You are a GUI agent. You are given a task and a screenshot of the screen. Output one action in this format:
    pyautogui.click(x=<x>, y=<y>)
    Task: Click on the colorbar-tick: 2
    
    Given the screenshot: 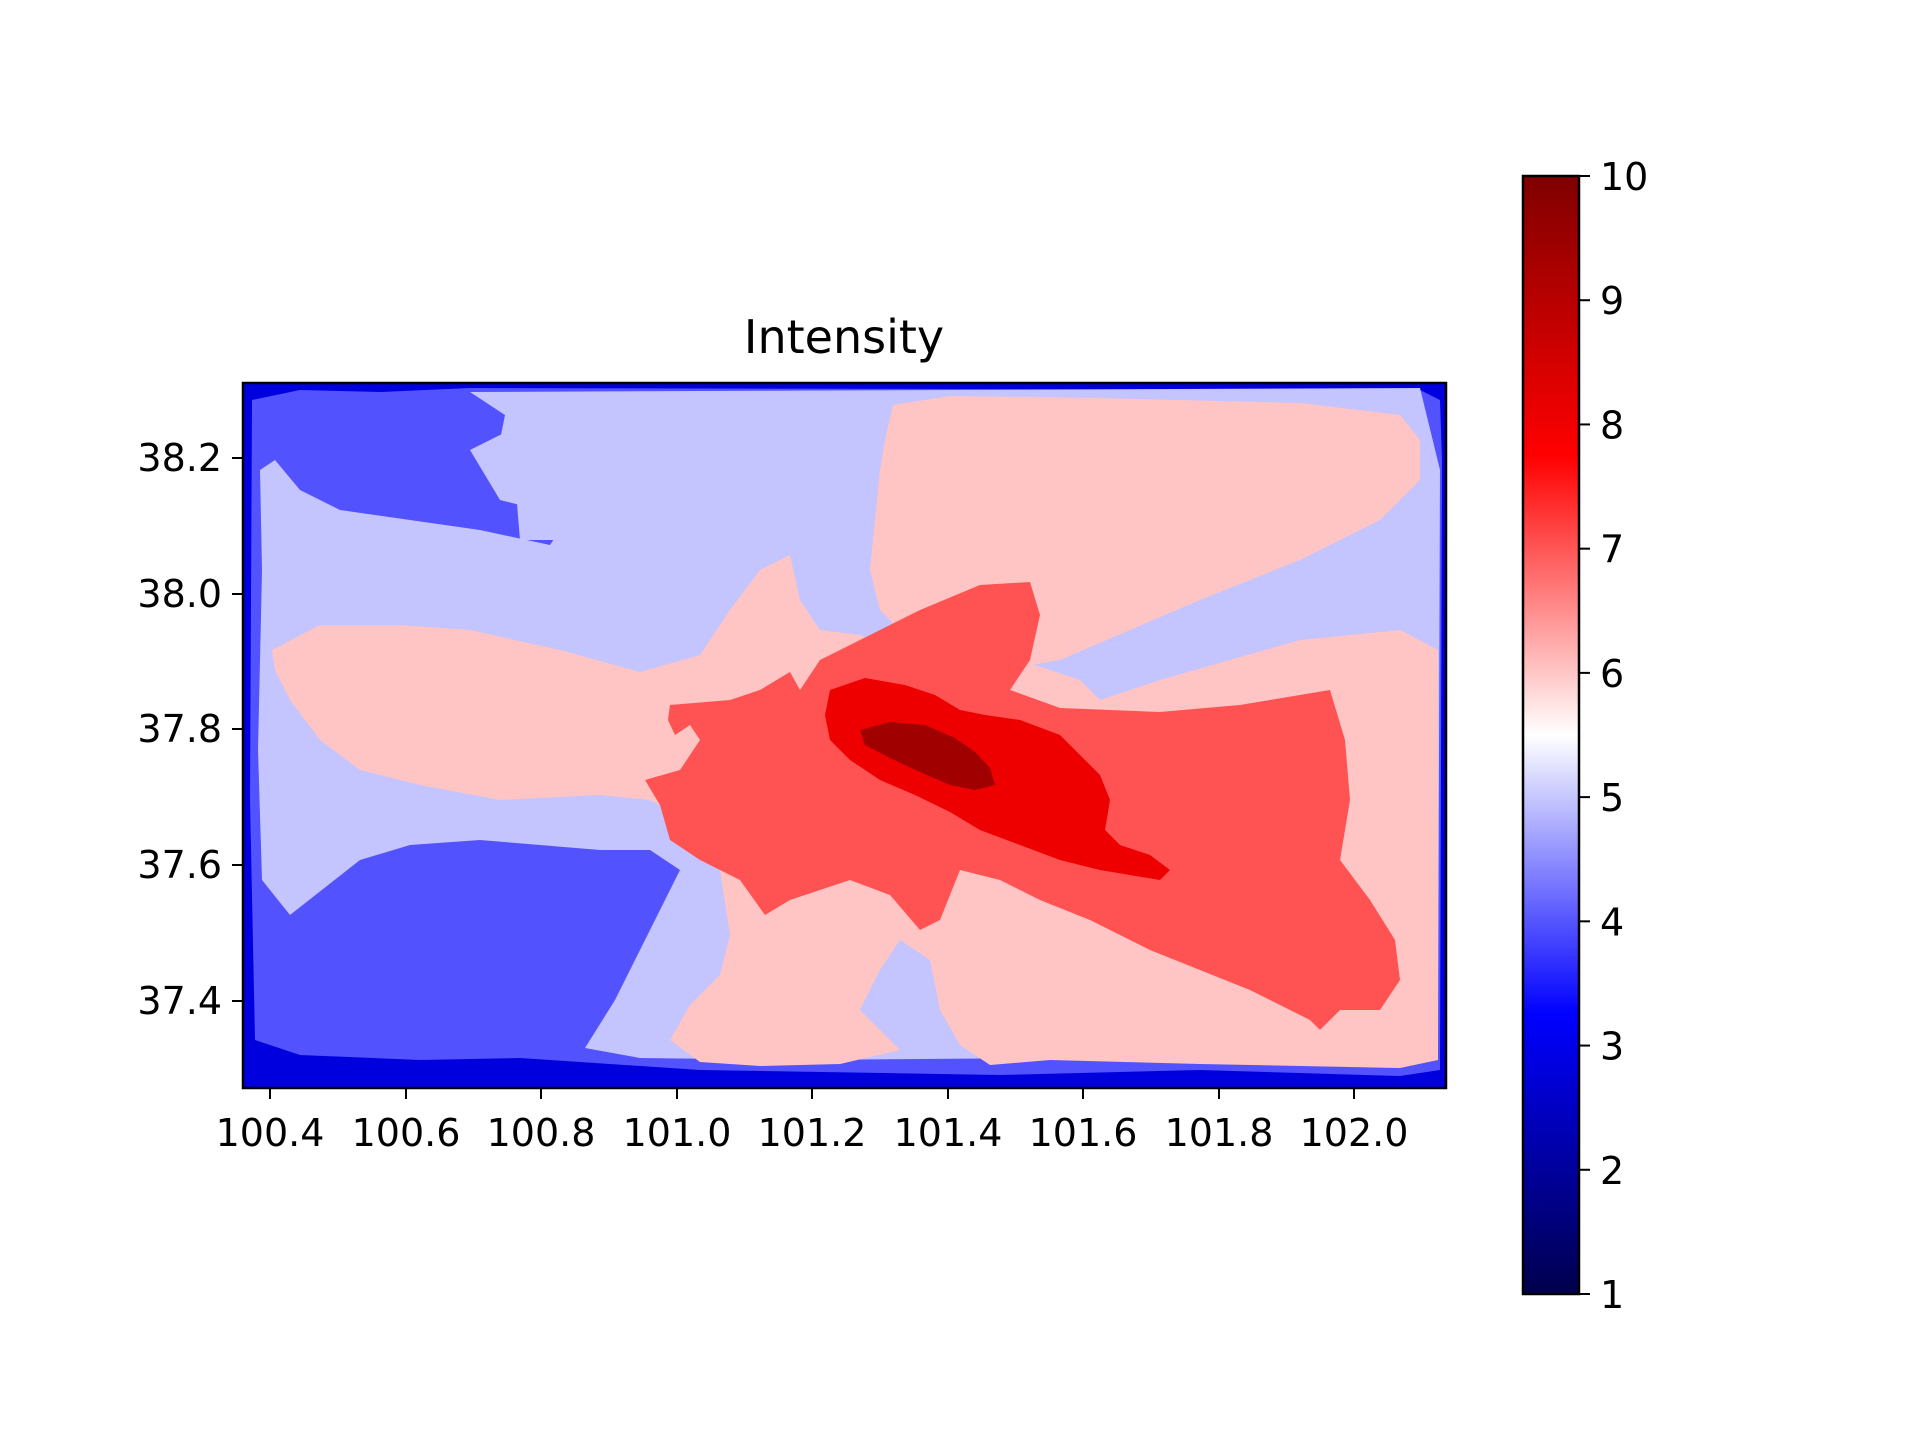 What is the action you would take?
    pyautogui.click(x=1601, y=1171)
    